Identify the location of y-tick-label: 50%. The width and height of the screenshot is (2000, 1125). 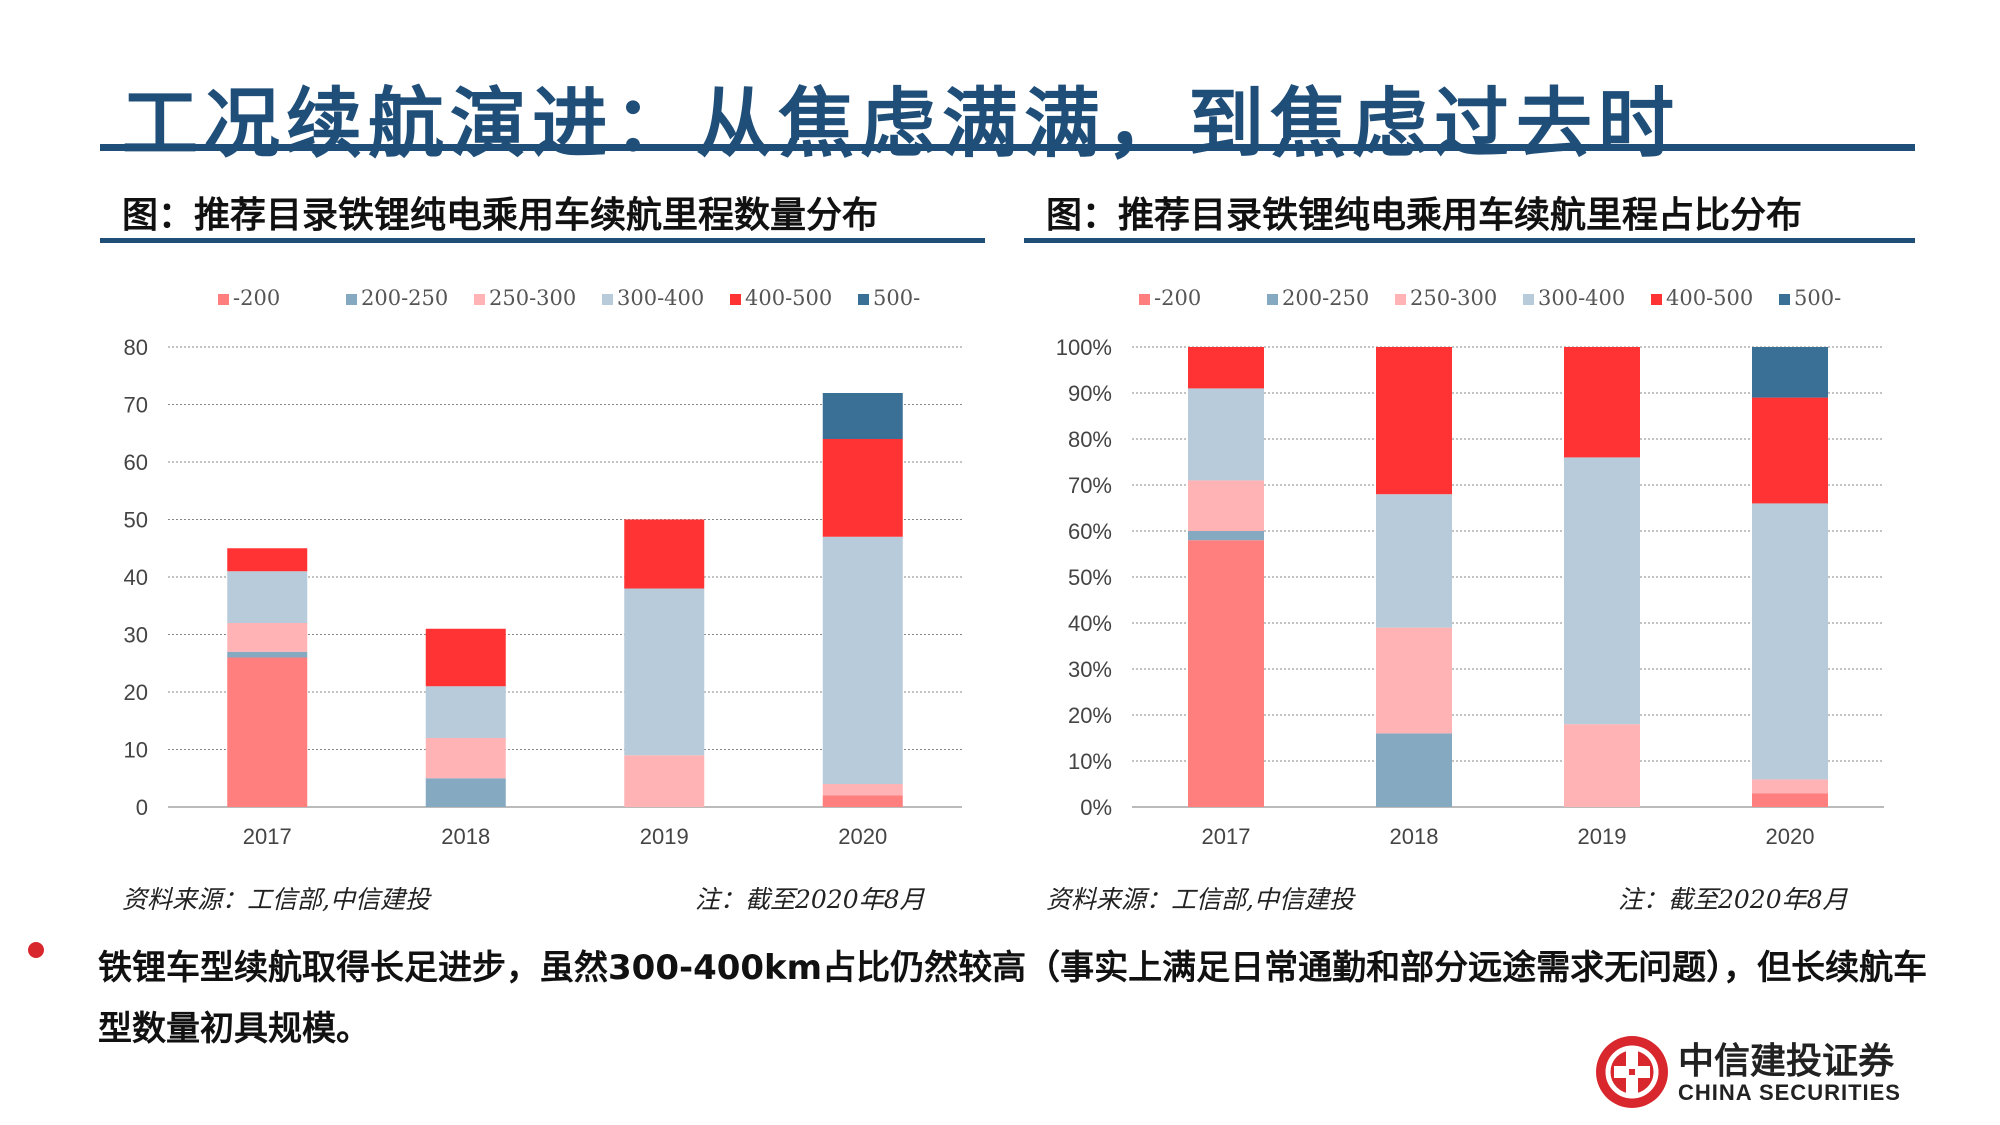
(1090, 577).